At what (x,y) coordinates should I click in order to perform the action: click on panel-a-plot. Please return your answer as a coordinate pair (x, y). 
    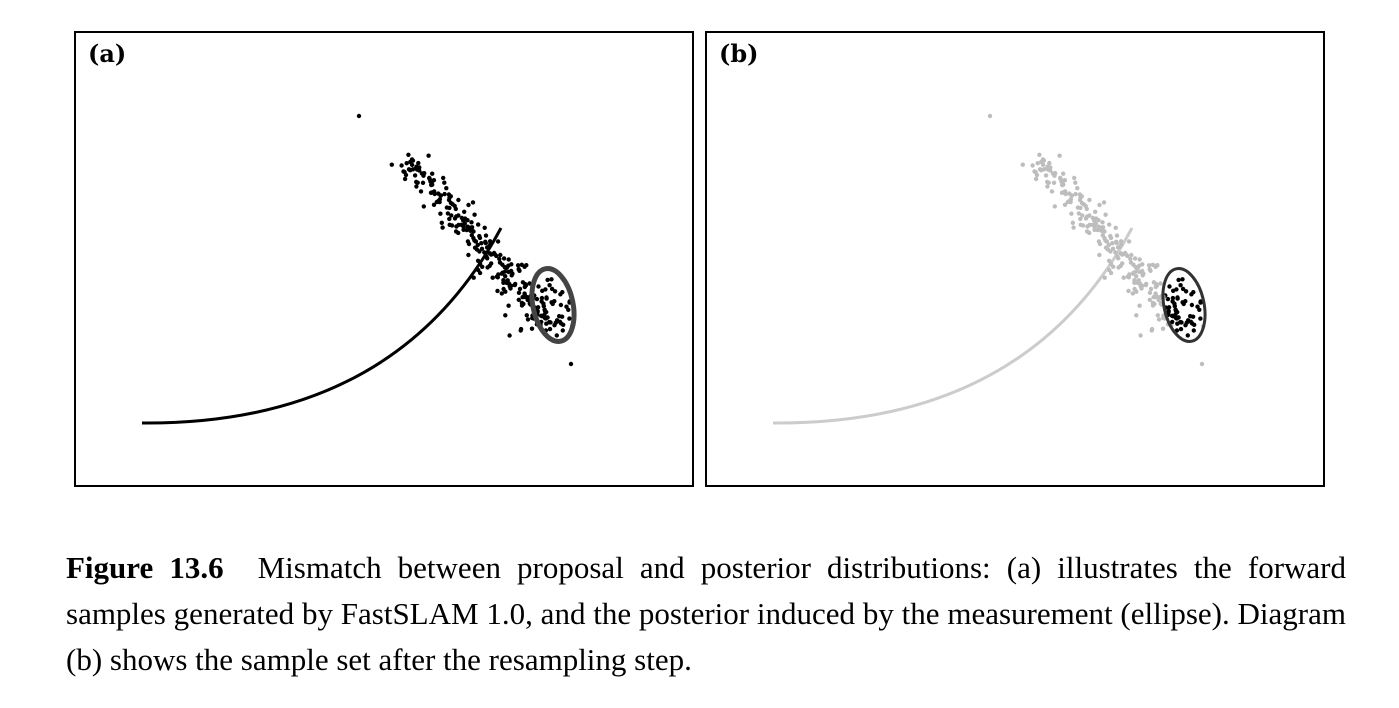
    Looking at the image, I should click on (359, 269).